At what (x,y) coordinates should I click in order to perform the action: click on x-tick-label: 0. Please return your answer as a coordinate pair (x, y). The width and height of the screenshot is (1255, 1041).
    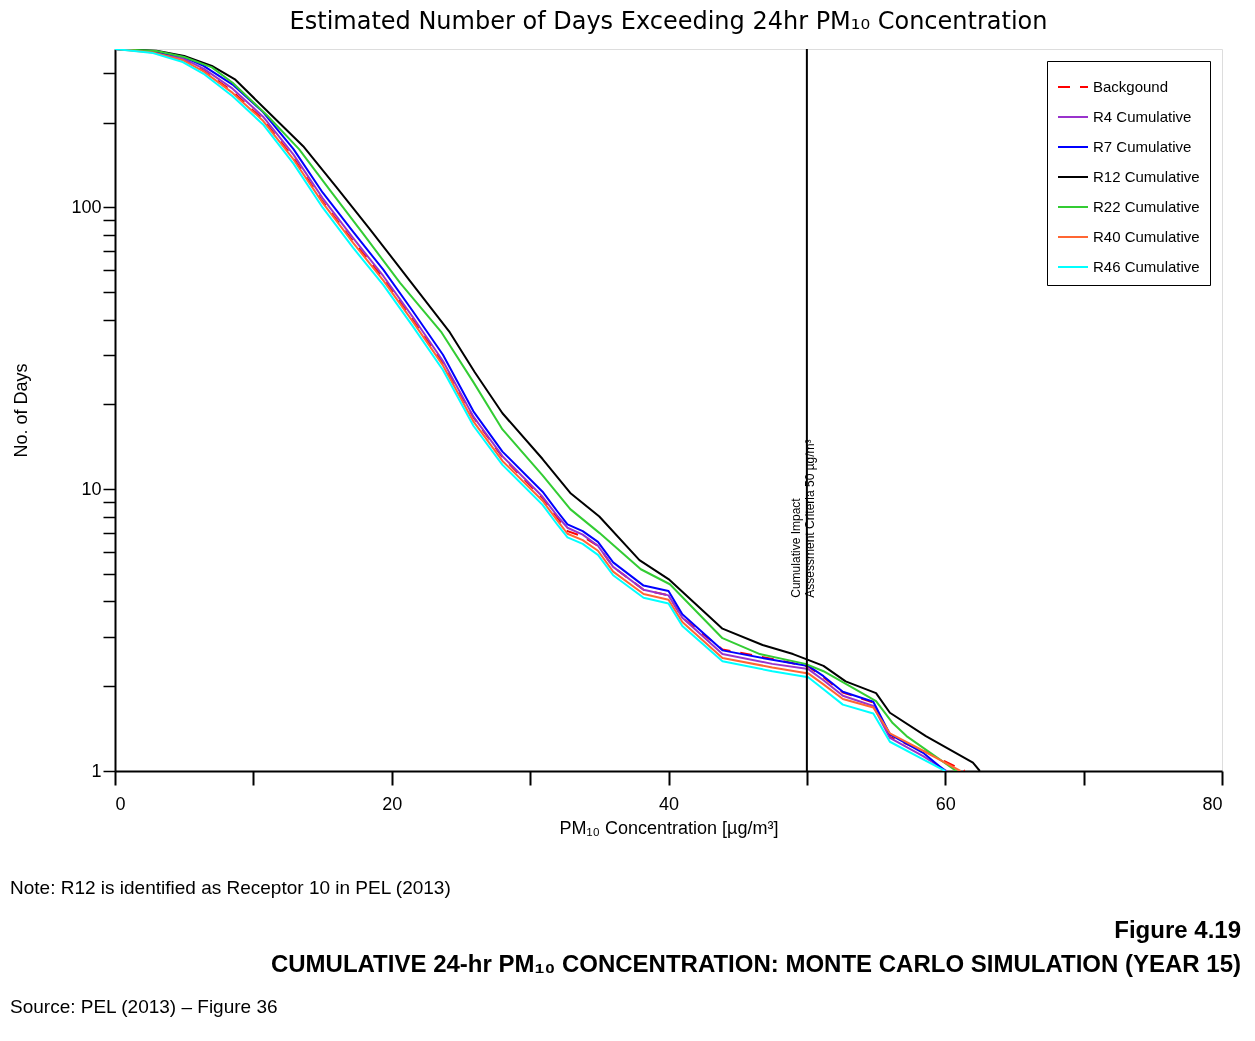
    Looking at the image, I should click on (120, 803).